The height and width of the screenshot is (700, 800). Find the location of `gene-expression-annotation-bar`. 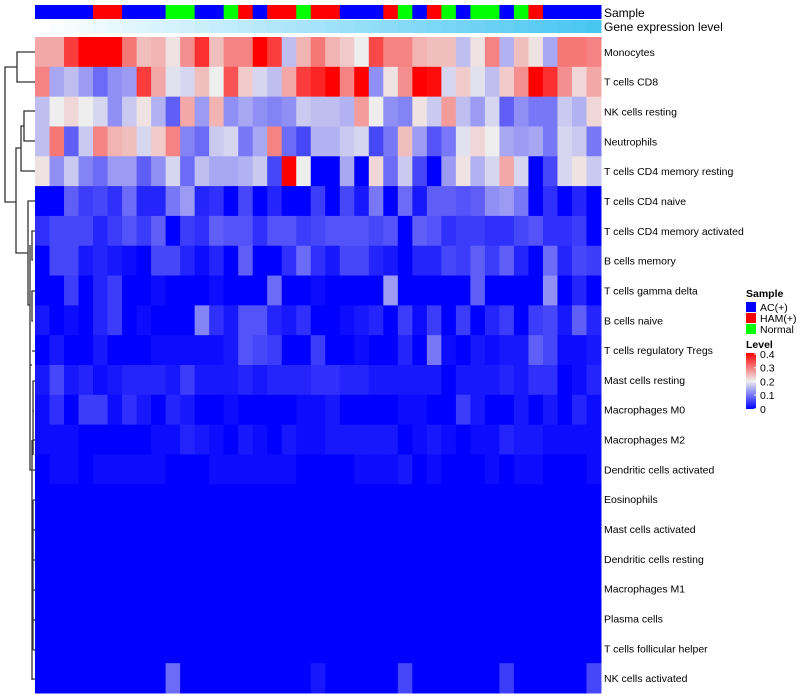

gene-expression-annotation-bar is located at coordinates (318, 26).